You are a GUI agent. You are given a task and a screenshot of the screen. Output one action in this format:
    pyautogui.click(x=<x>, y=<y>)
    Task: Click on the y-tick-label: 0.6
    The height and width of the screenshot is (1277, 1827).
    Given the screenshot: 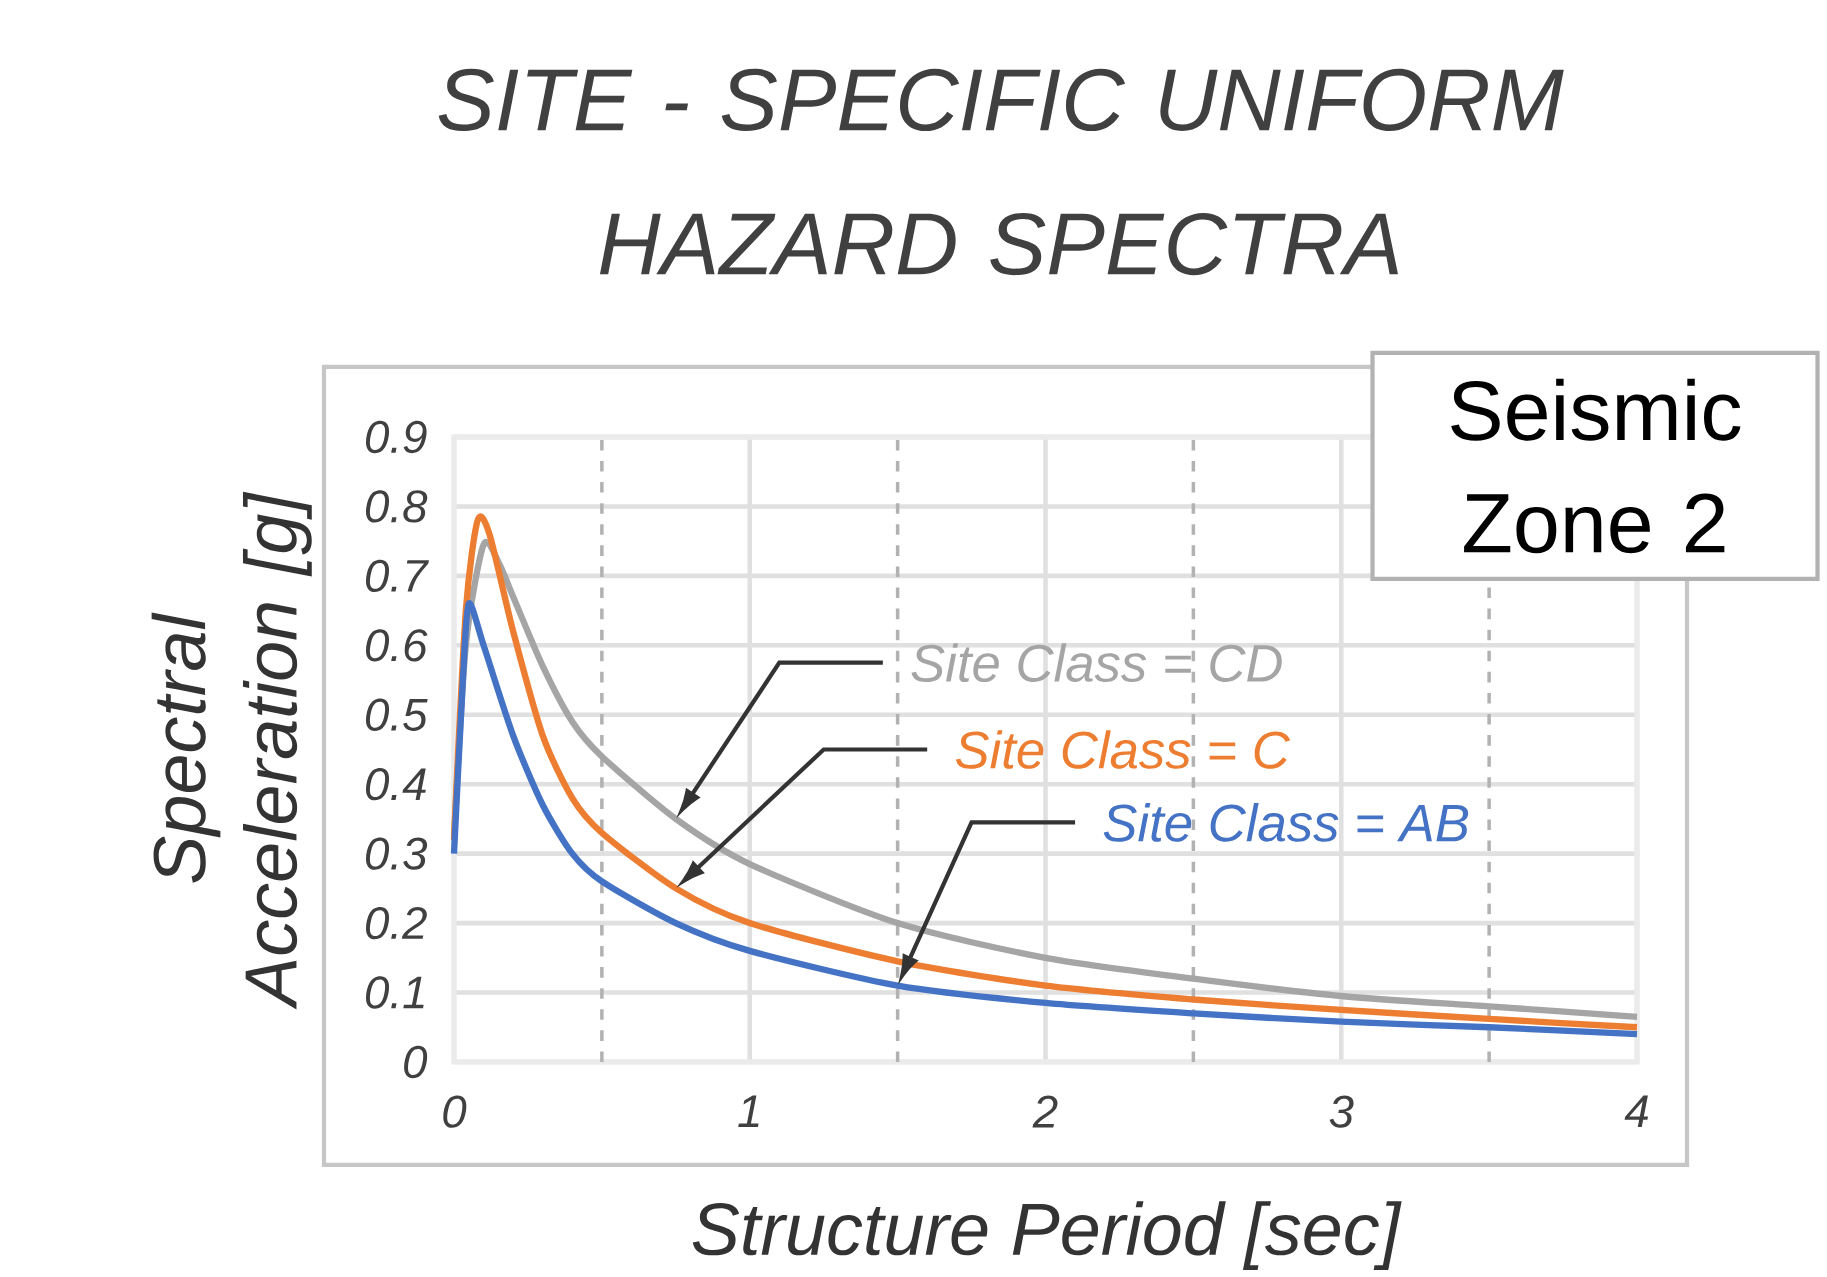 What is the action you would take?
    pyautogui.click(x=396, y=645)
    